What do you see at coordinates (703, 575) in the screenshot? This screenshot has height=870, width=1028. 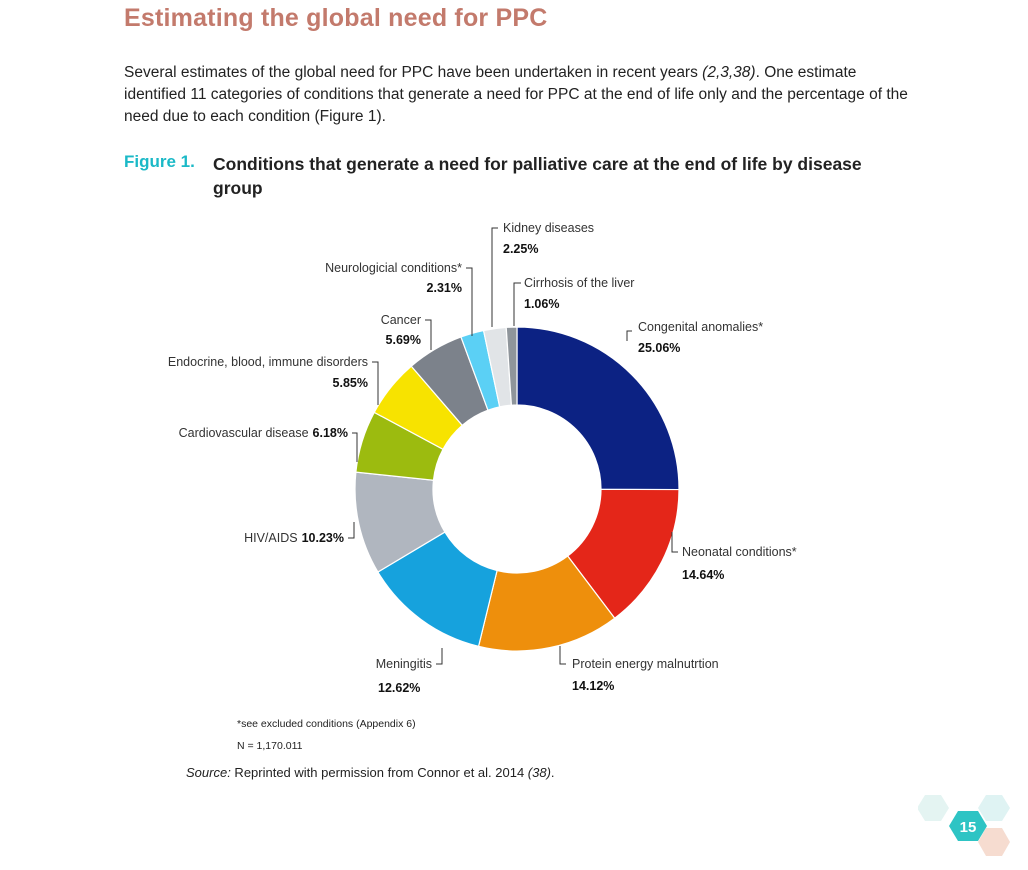 I see `label-neonatal-value: 14.64%` at bounding box center [703, 575].